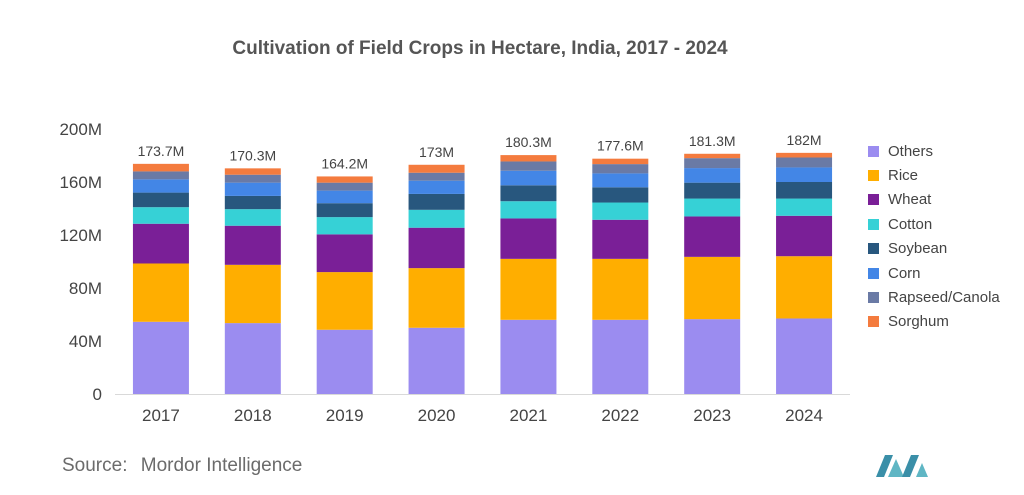 The height and width of the screenshot is (495, 1024). What do you see at coordinates (910, 224) in the screenshot?
I see `legend-label: Cotton` at bounding box center [910, 224].